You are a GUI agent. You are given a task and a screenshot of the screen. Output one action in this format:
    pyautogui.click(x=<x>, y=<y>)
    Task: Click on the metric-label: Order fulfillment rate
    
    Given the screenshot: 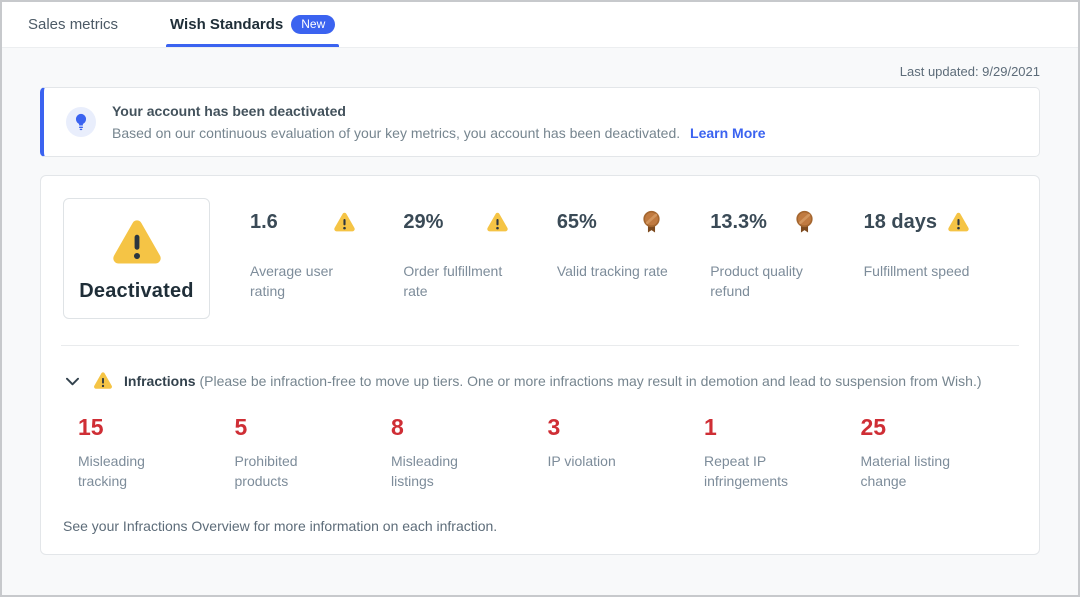 What is the action you would take?
    pyautogui.click(x=453, y=281)
    